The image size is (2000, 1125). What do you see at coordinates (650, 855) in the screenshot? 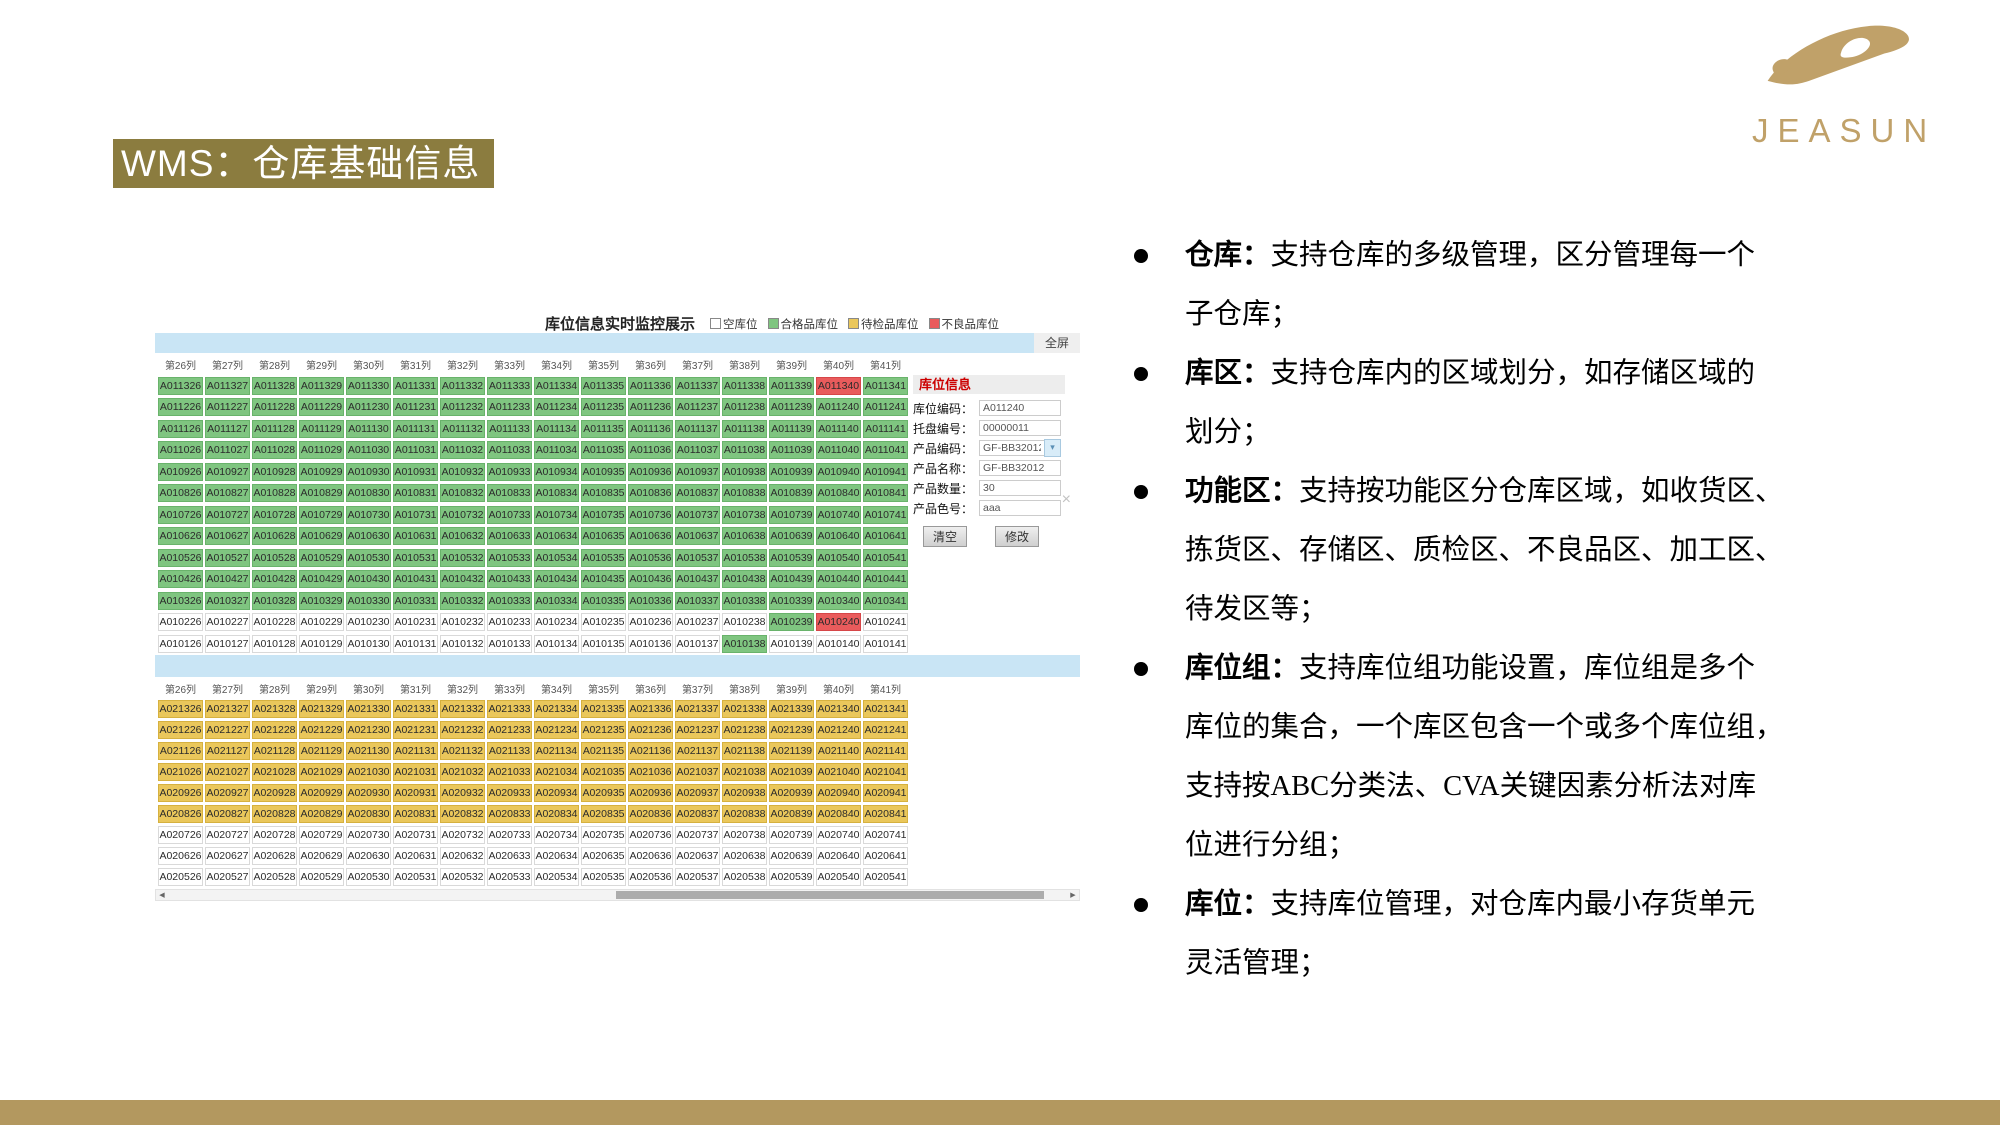
I see `location-cell: A020636` at bounding box center [650, 855].